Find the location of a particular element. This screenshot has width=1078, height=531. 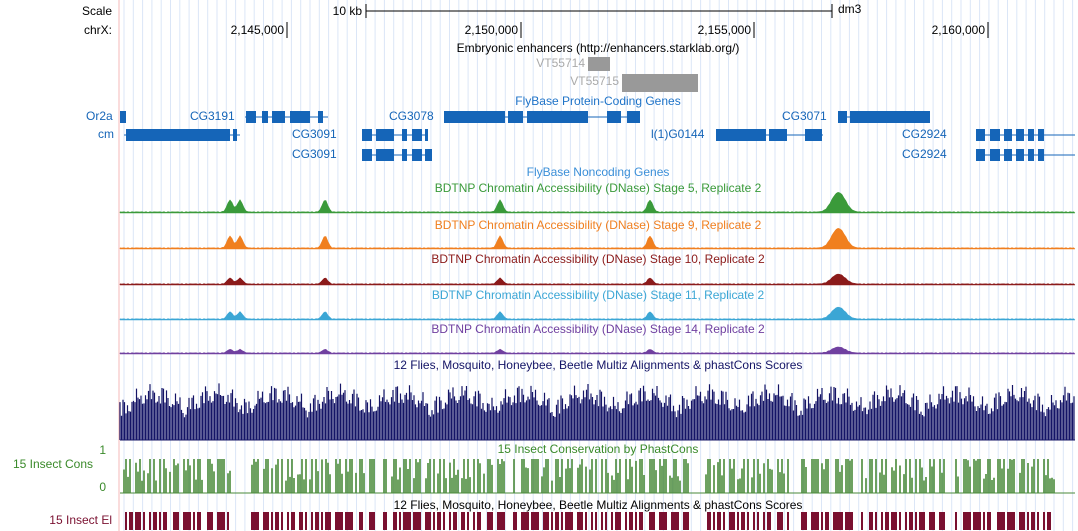

gene-label: cm is located at coordinates (106, 134).